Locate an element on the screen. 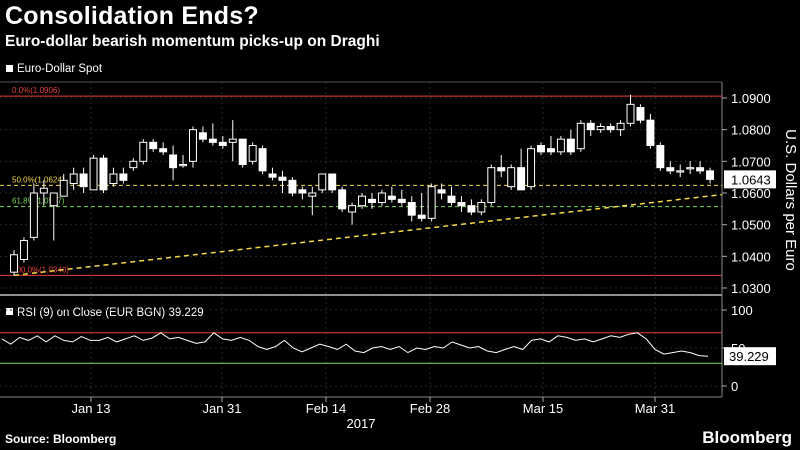 Image resolution: width=800 pixels, height=450 pixels. x-tick-label: Jan 13 is located at coordinates (90, 408).